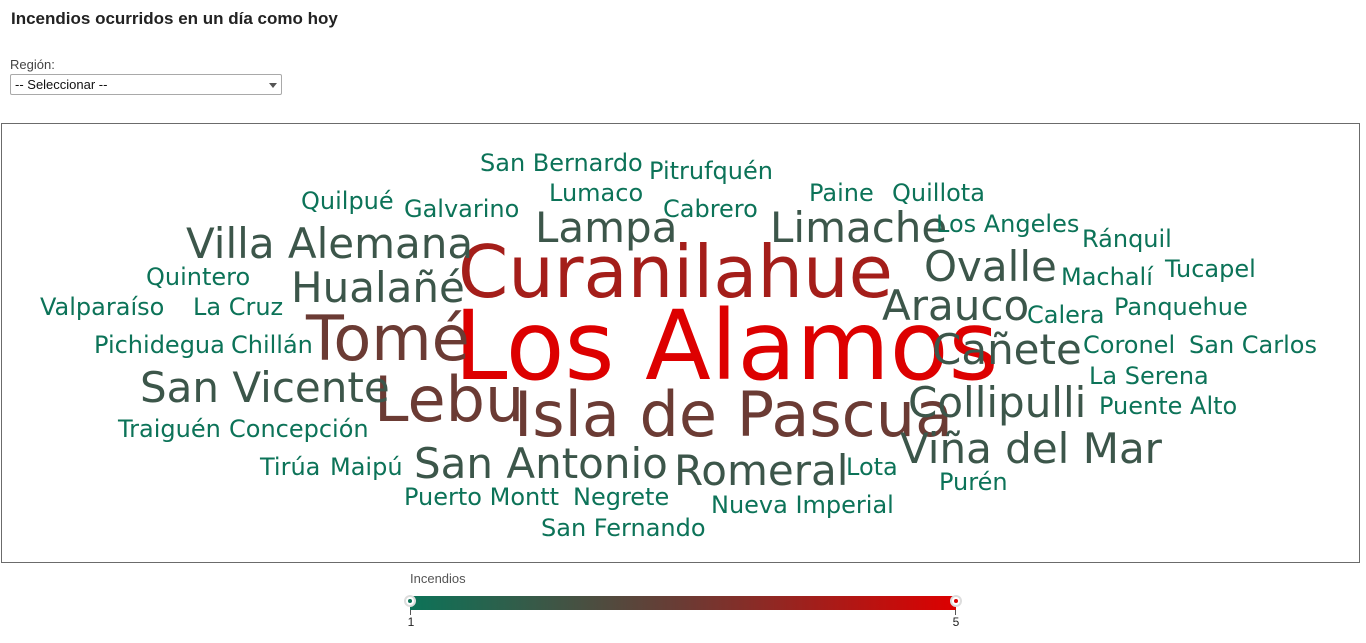 The image size is (1366, 643). Describe the element at coordinates (238, 307) in the screenshot. I see `word-la-cruz: La Cruz` at that location.